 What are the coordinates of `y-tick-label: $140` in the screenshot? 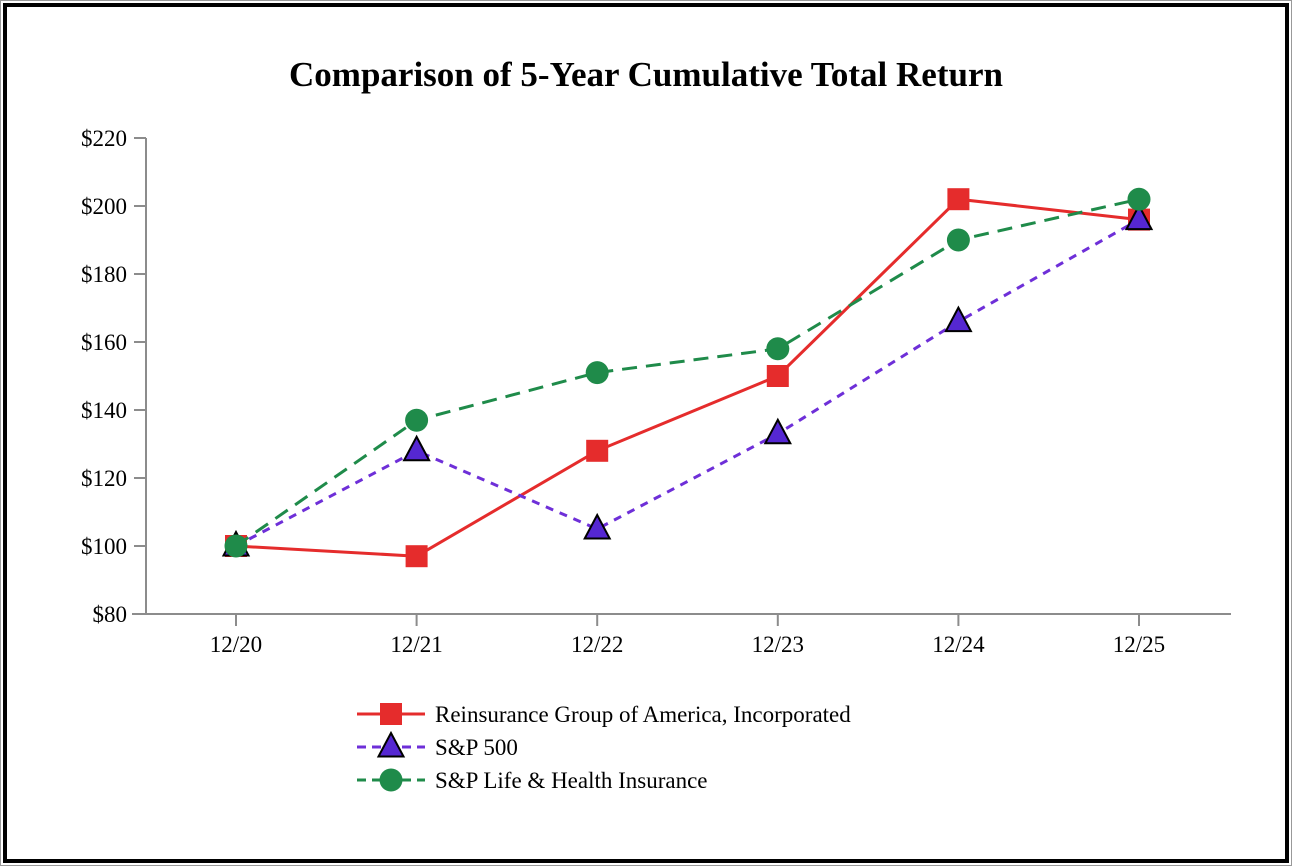 It's located at (104, 410).